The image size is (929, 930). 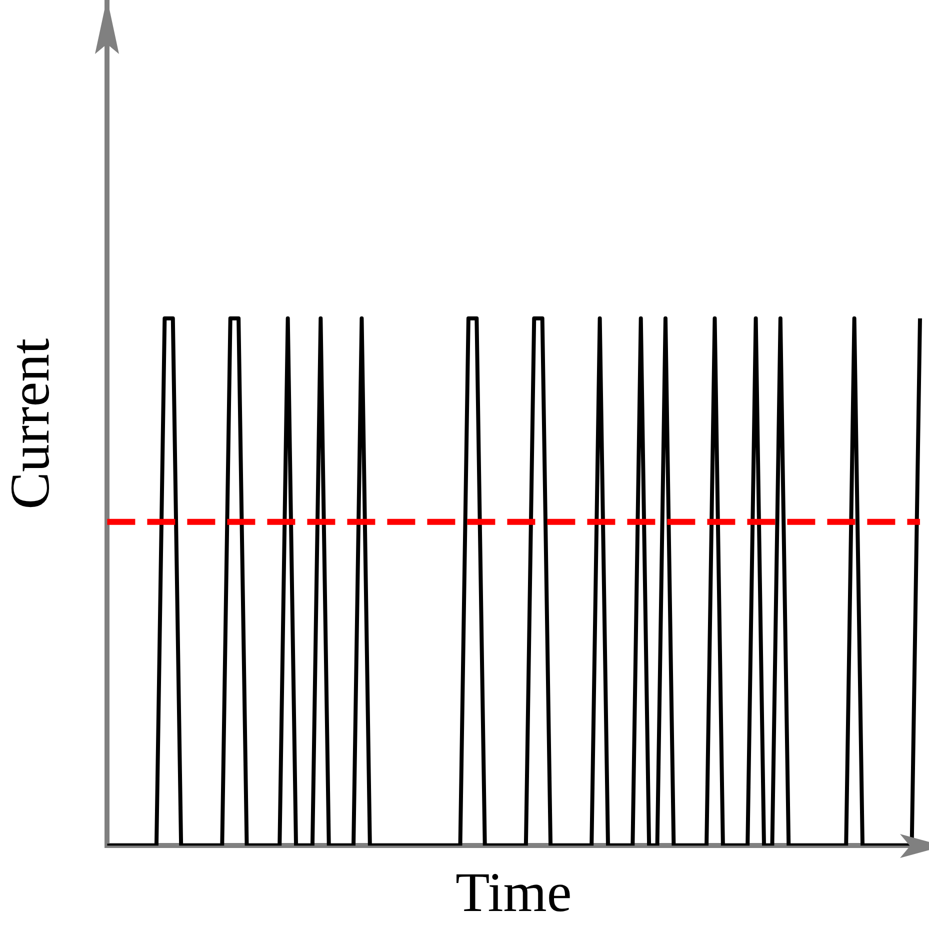 I want to click on x-axis-title: Time, so click(x=513, y=893).